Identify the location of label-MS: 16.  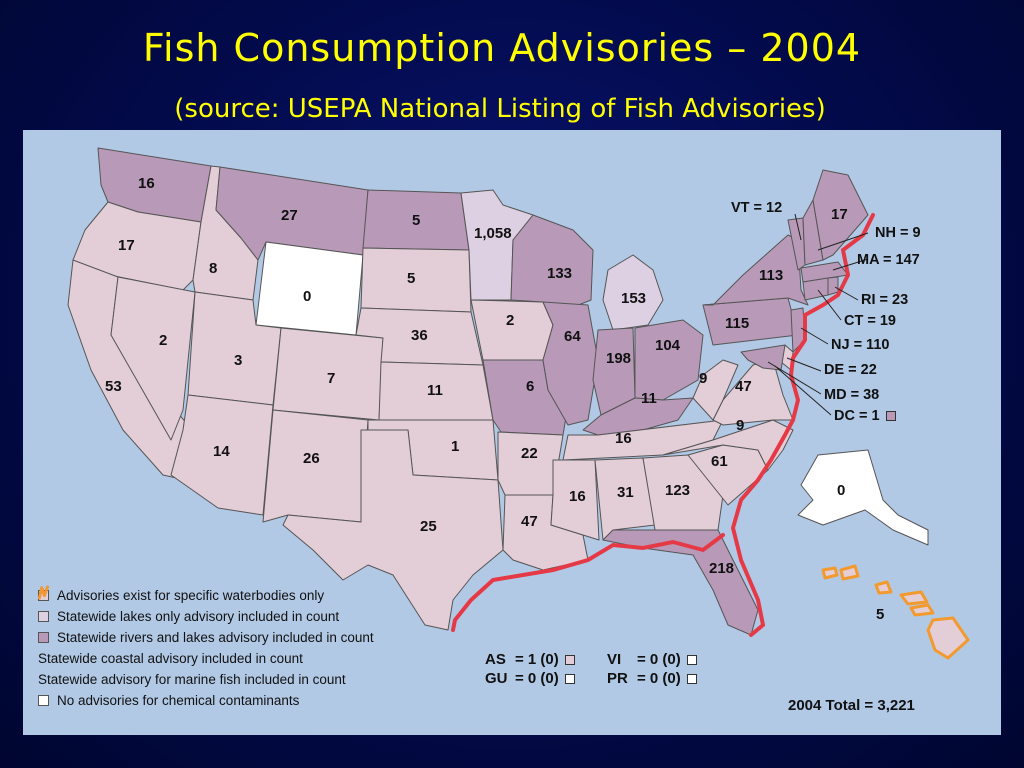
(577, 496).